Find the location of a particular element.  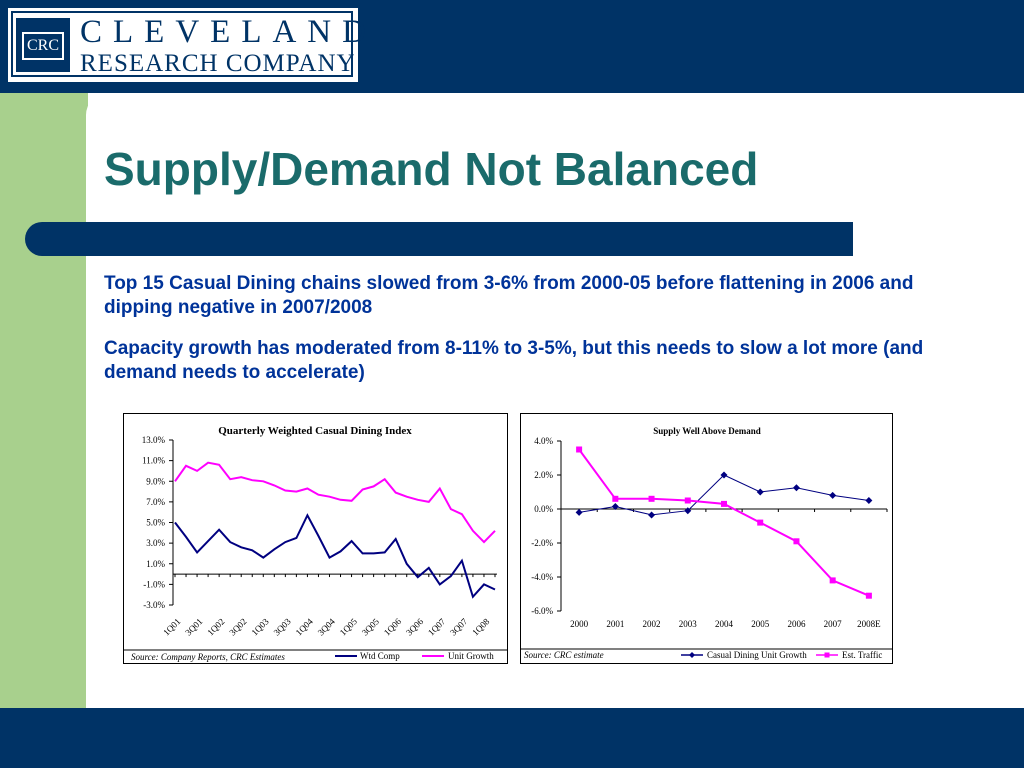

chart1-x-tick-label: 1Q06 is located at coordinates (393, 627).